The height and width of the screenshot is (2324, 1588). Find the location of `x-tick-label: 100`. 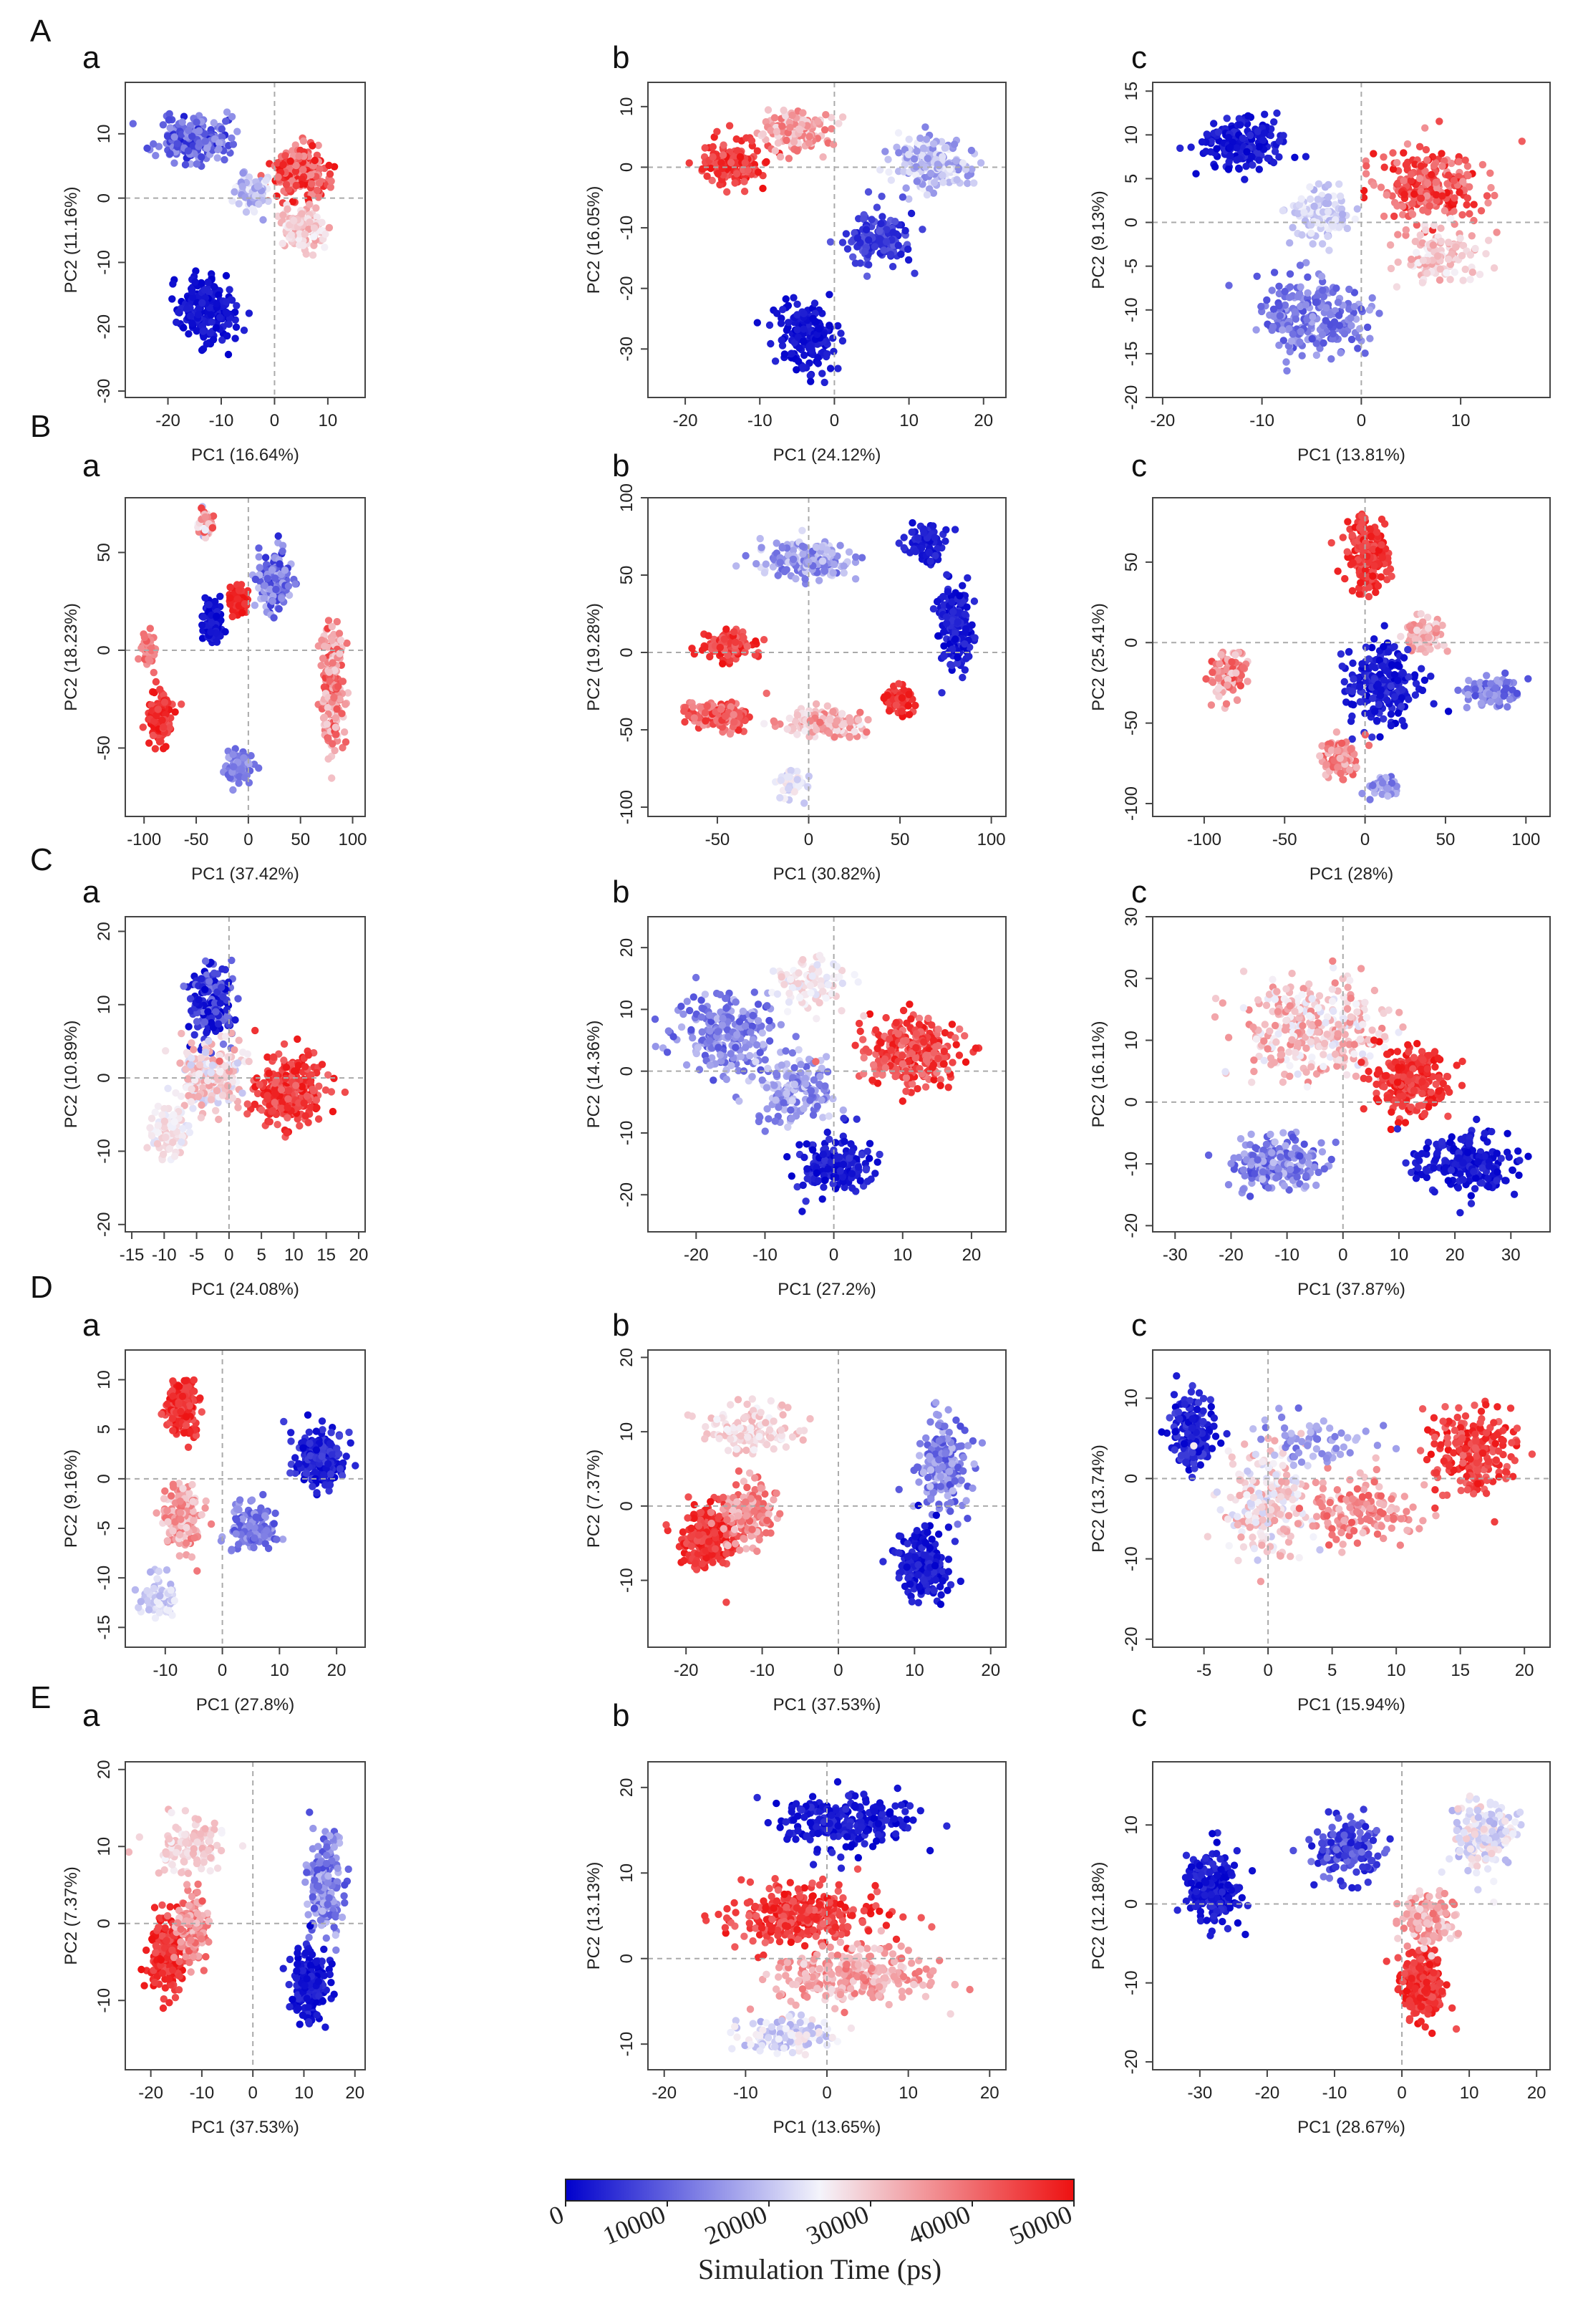

x-tick-label: 100 is located at coordinates (352, 839).